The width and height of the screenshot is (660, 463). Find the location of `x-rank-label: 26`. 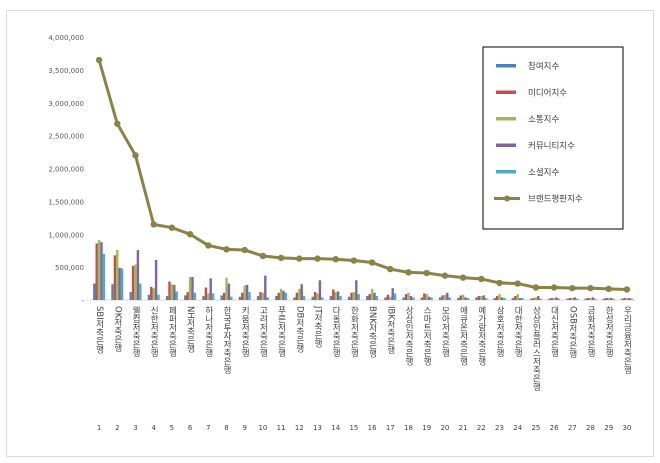

x-rank-label: 26 is located at coordinates (554, 428).